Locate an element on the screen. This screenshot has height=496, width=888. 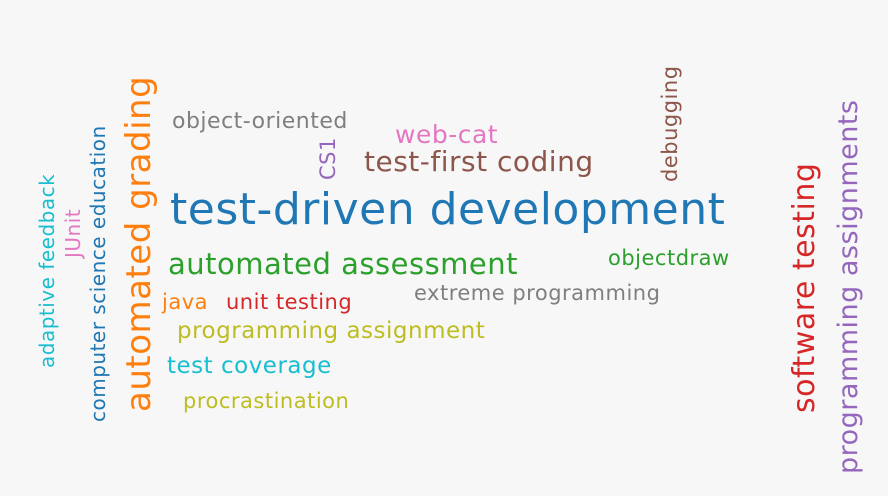
word-object-oriented: object-oriented is located at coordinates (260, 121).